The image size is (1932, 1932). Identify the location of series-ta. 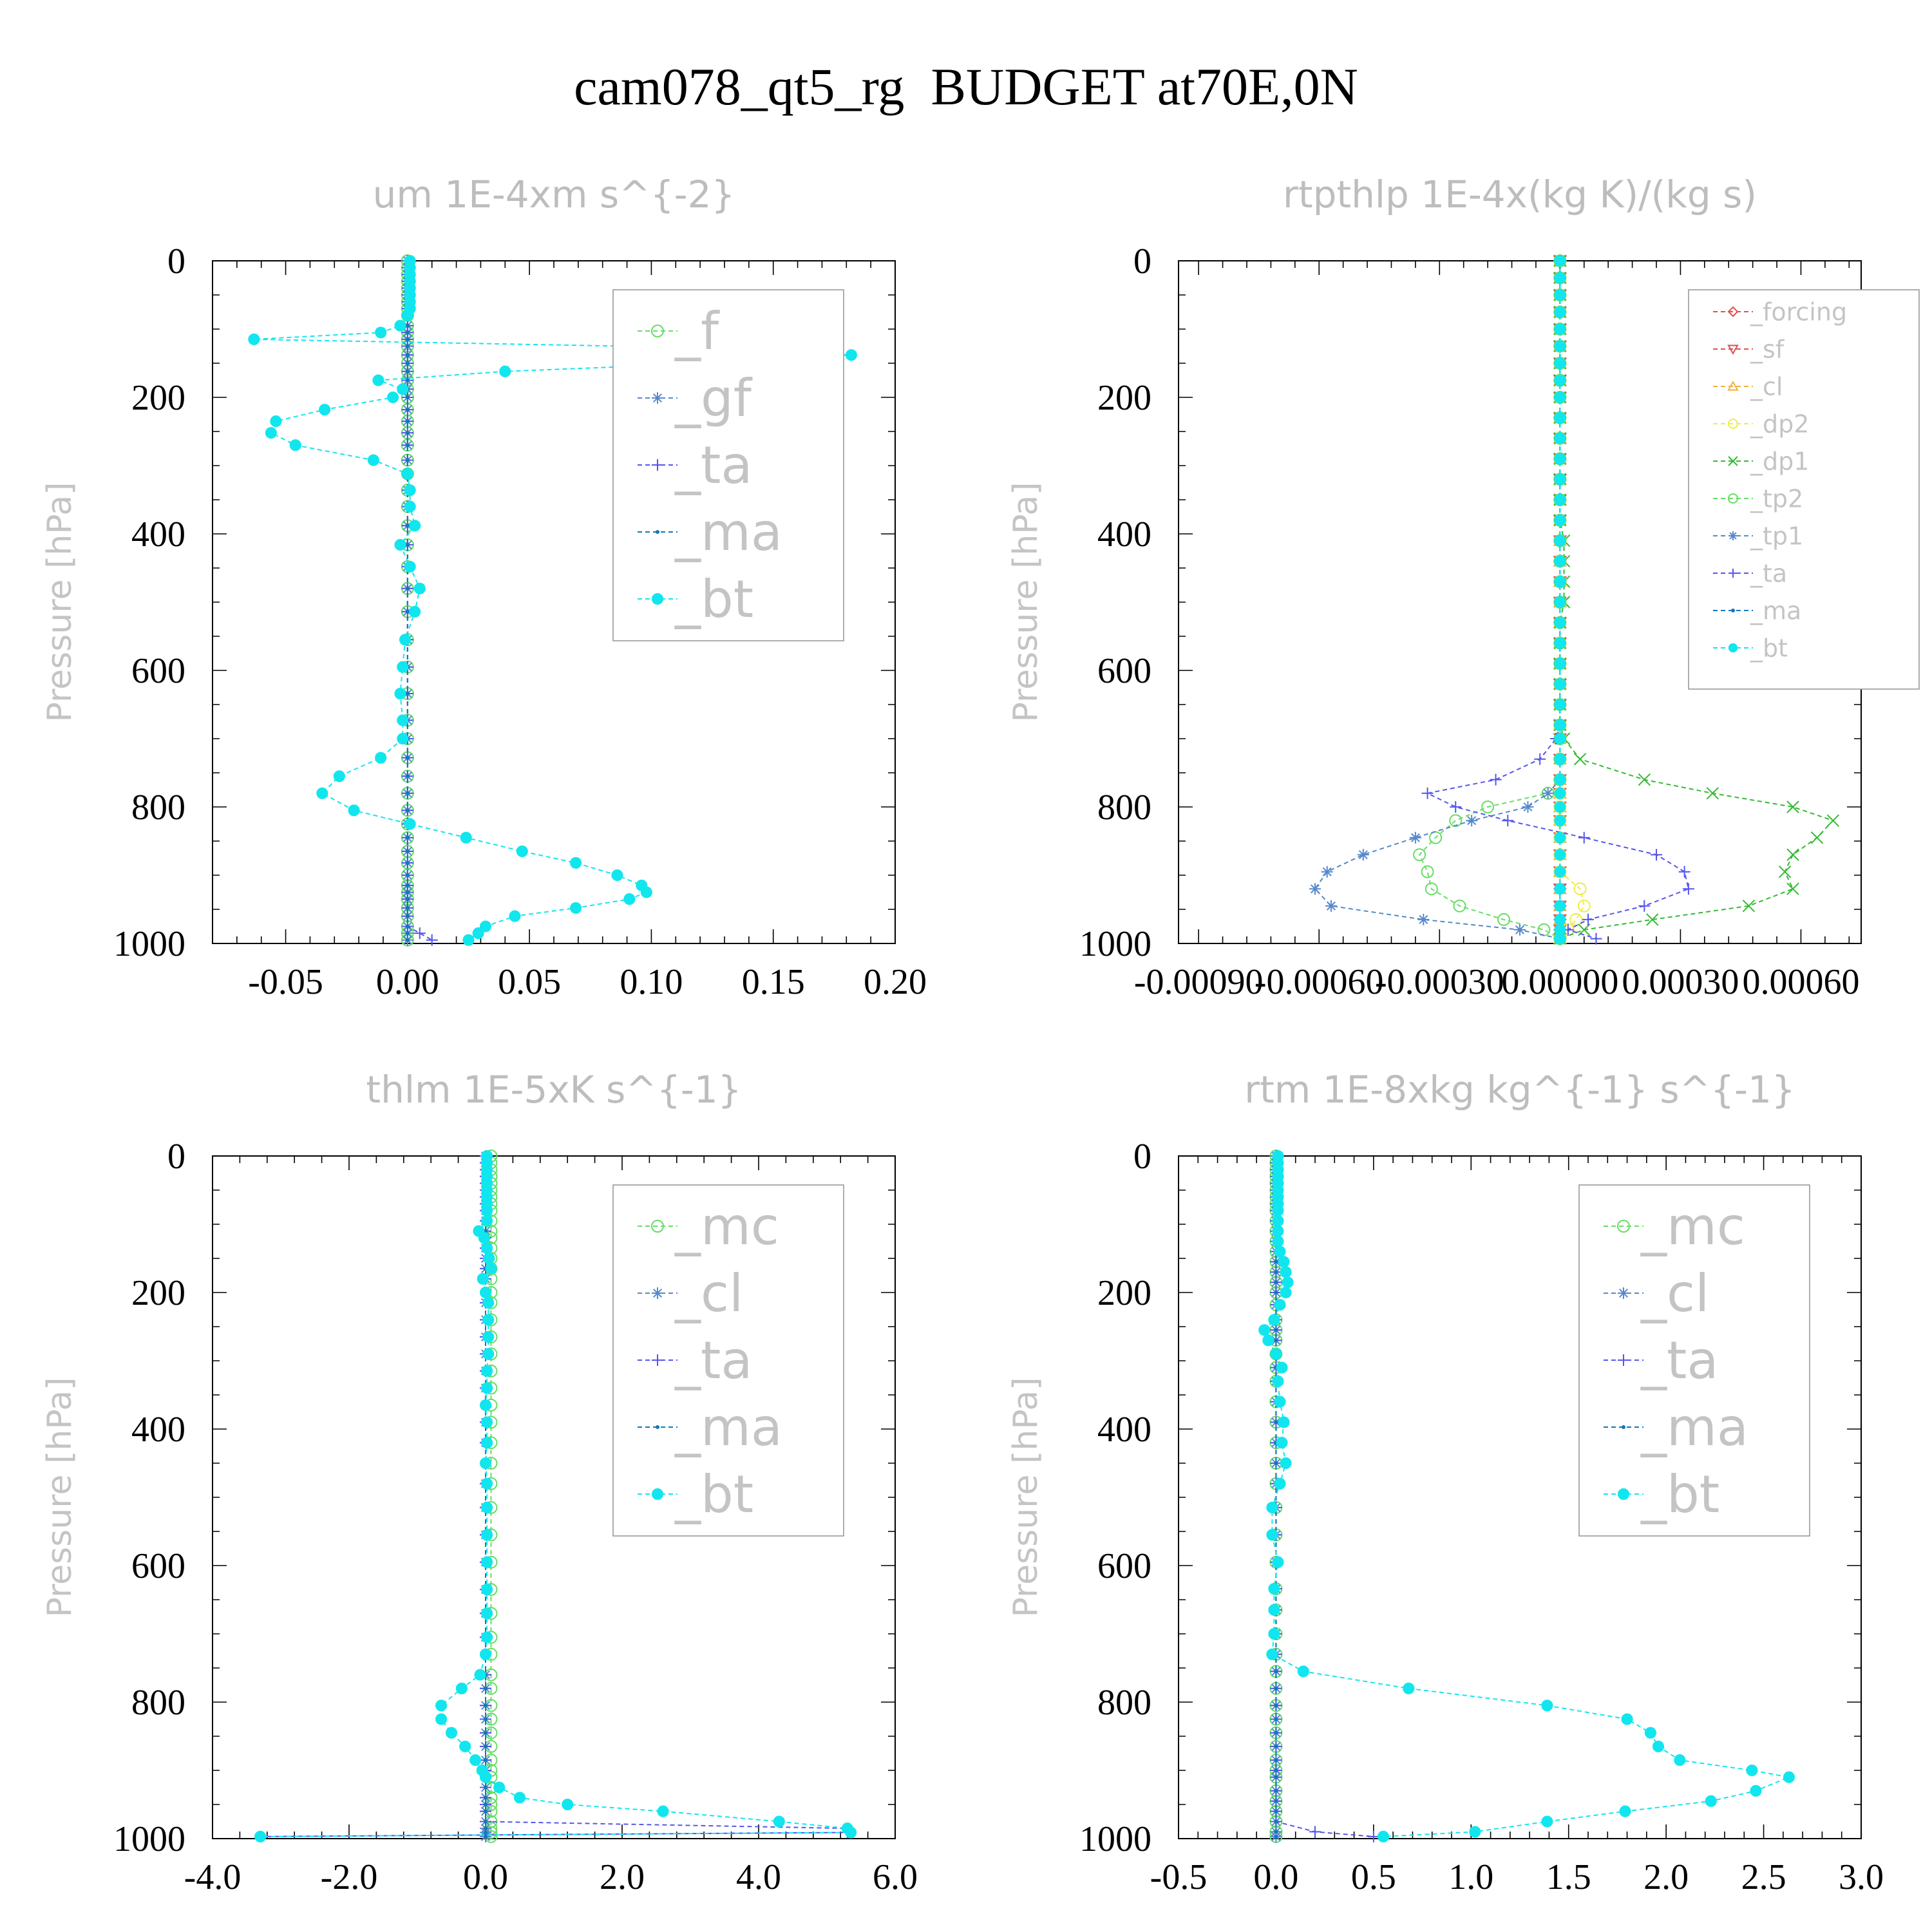
(1324, 1496).